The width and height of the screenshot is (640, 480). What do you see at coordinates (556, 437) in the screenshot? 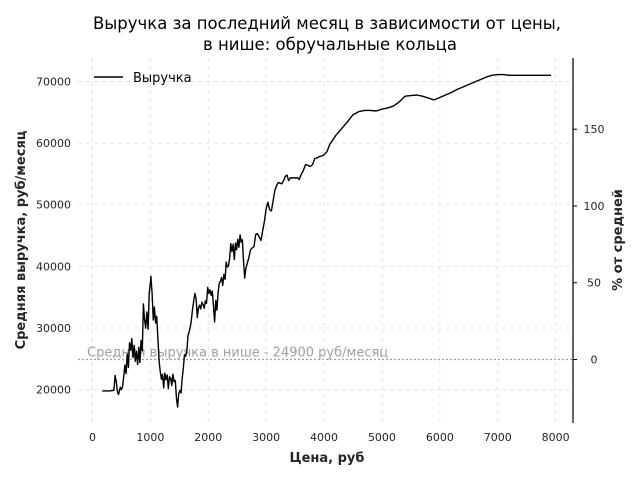
I see `x-tick-label: 8000` at bounding box center [556, 437].